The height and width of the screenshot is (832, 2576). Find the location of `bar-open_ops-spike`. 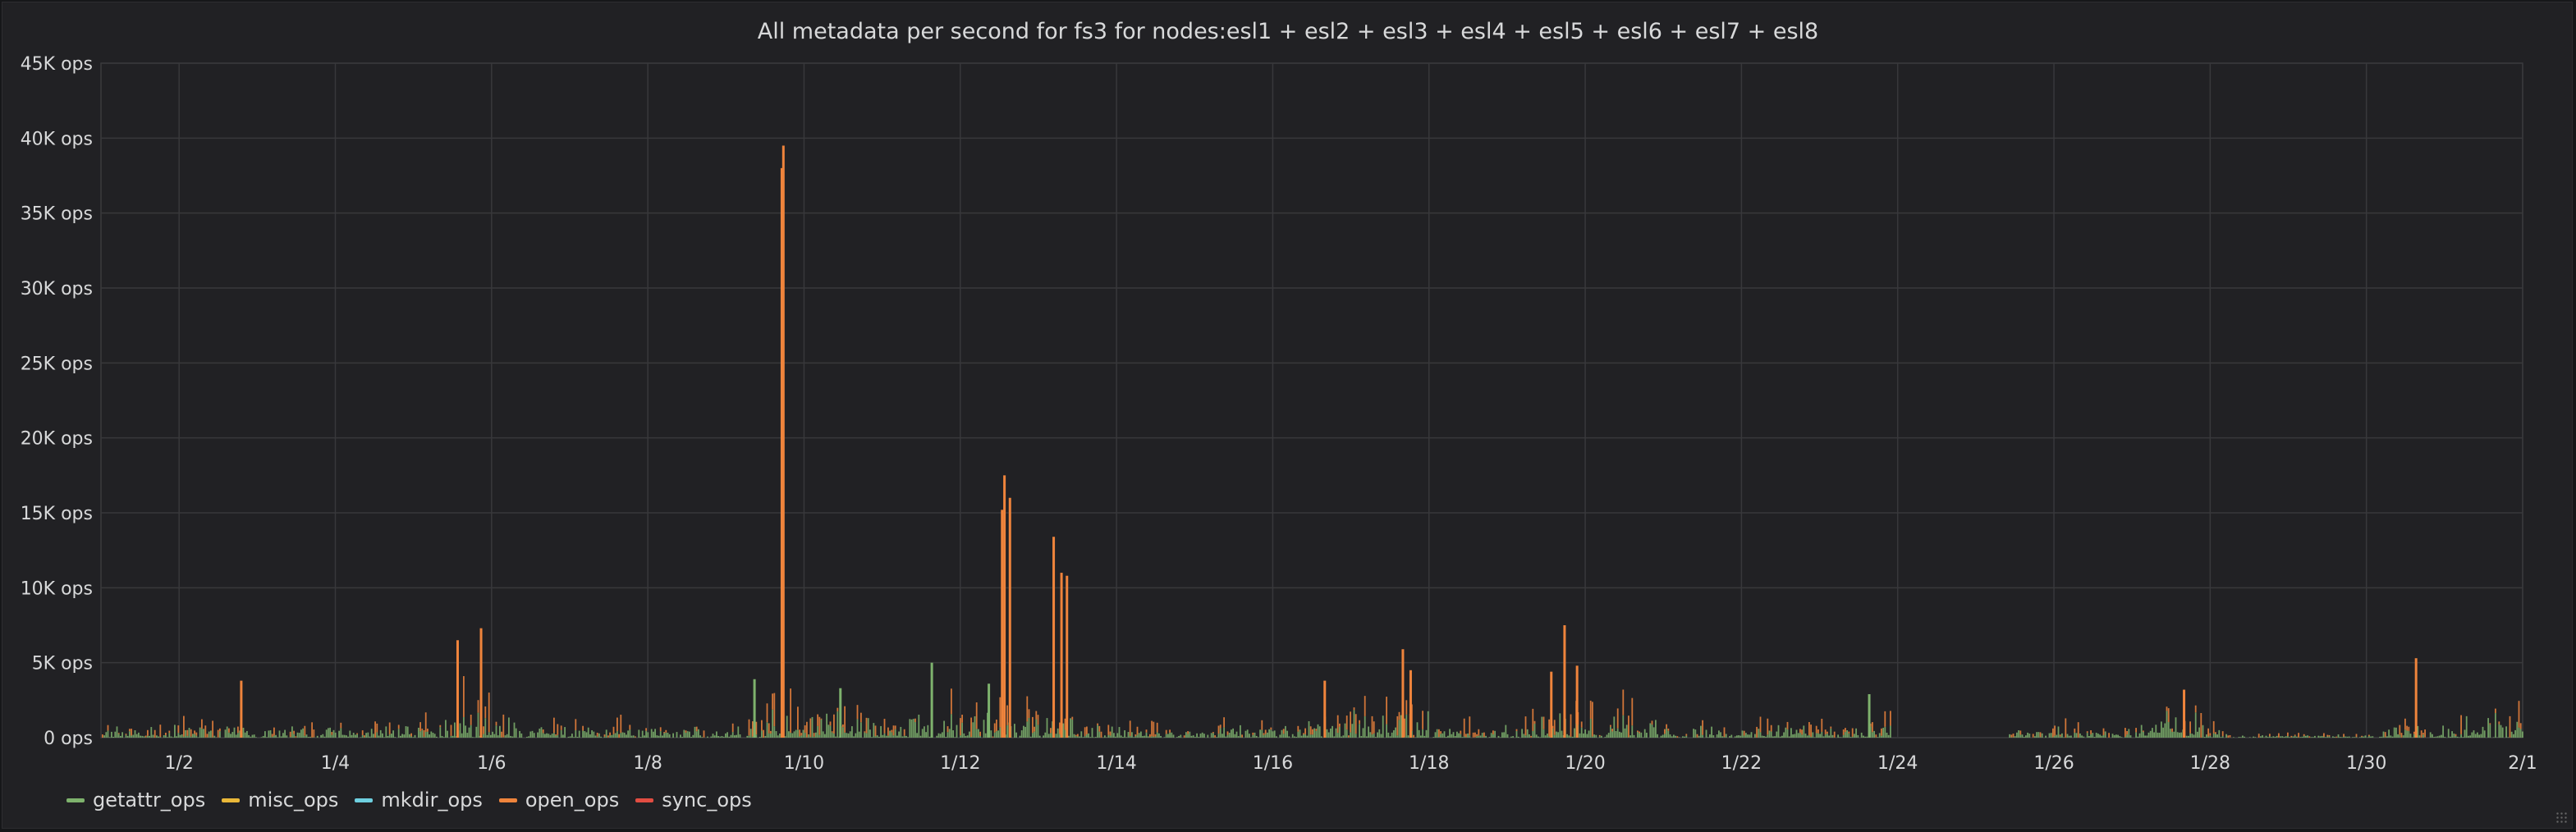

bar-open_ops-spike is located at coordinates (783, 441).